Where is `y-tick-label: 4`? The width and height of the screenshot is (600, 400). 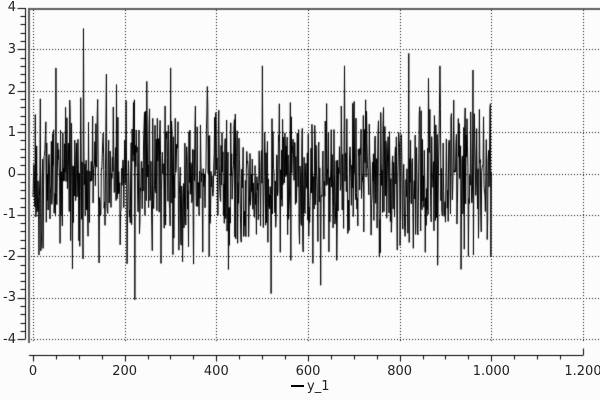
y-tick-label: 4 is located at coordinates (11, 8).